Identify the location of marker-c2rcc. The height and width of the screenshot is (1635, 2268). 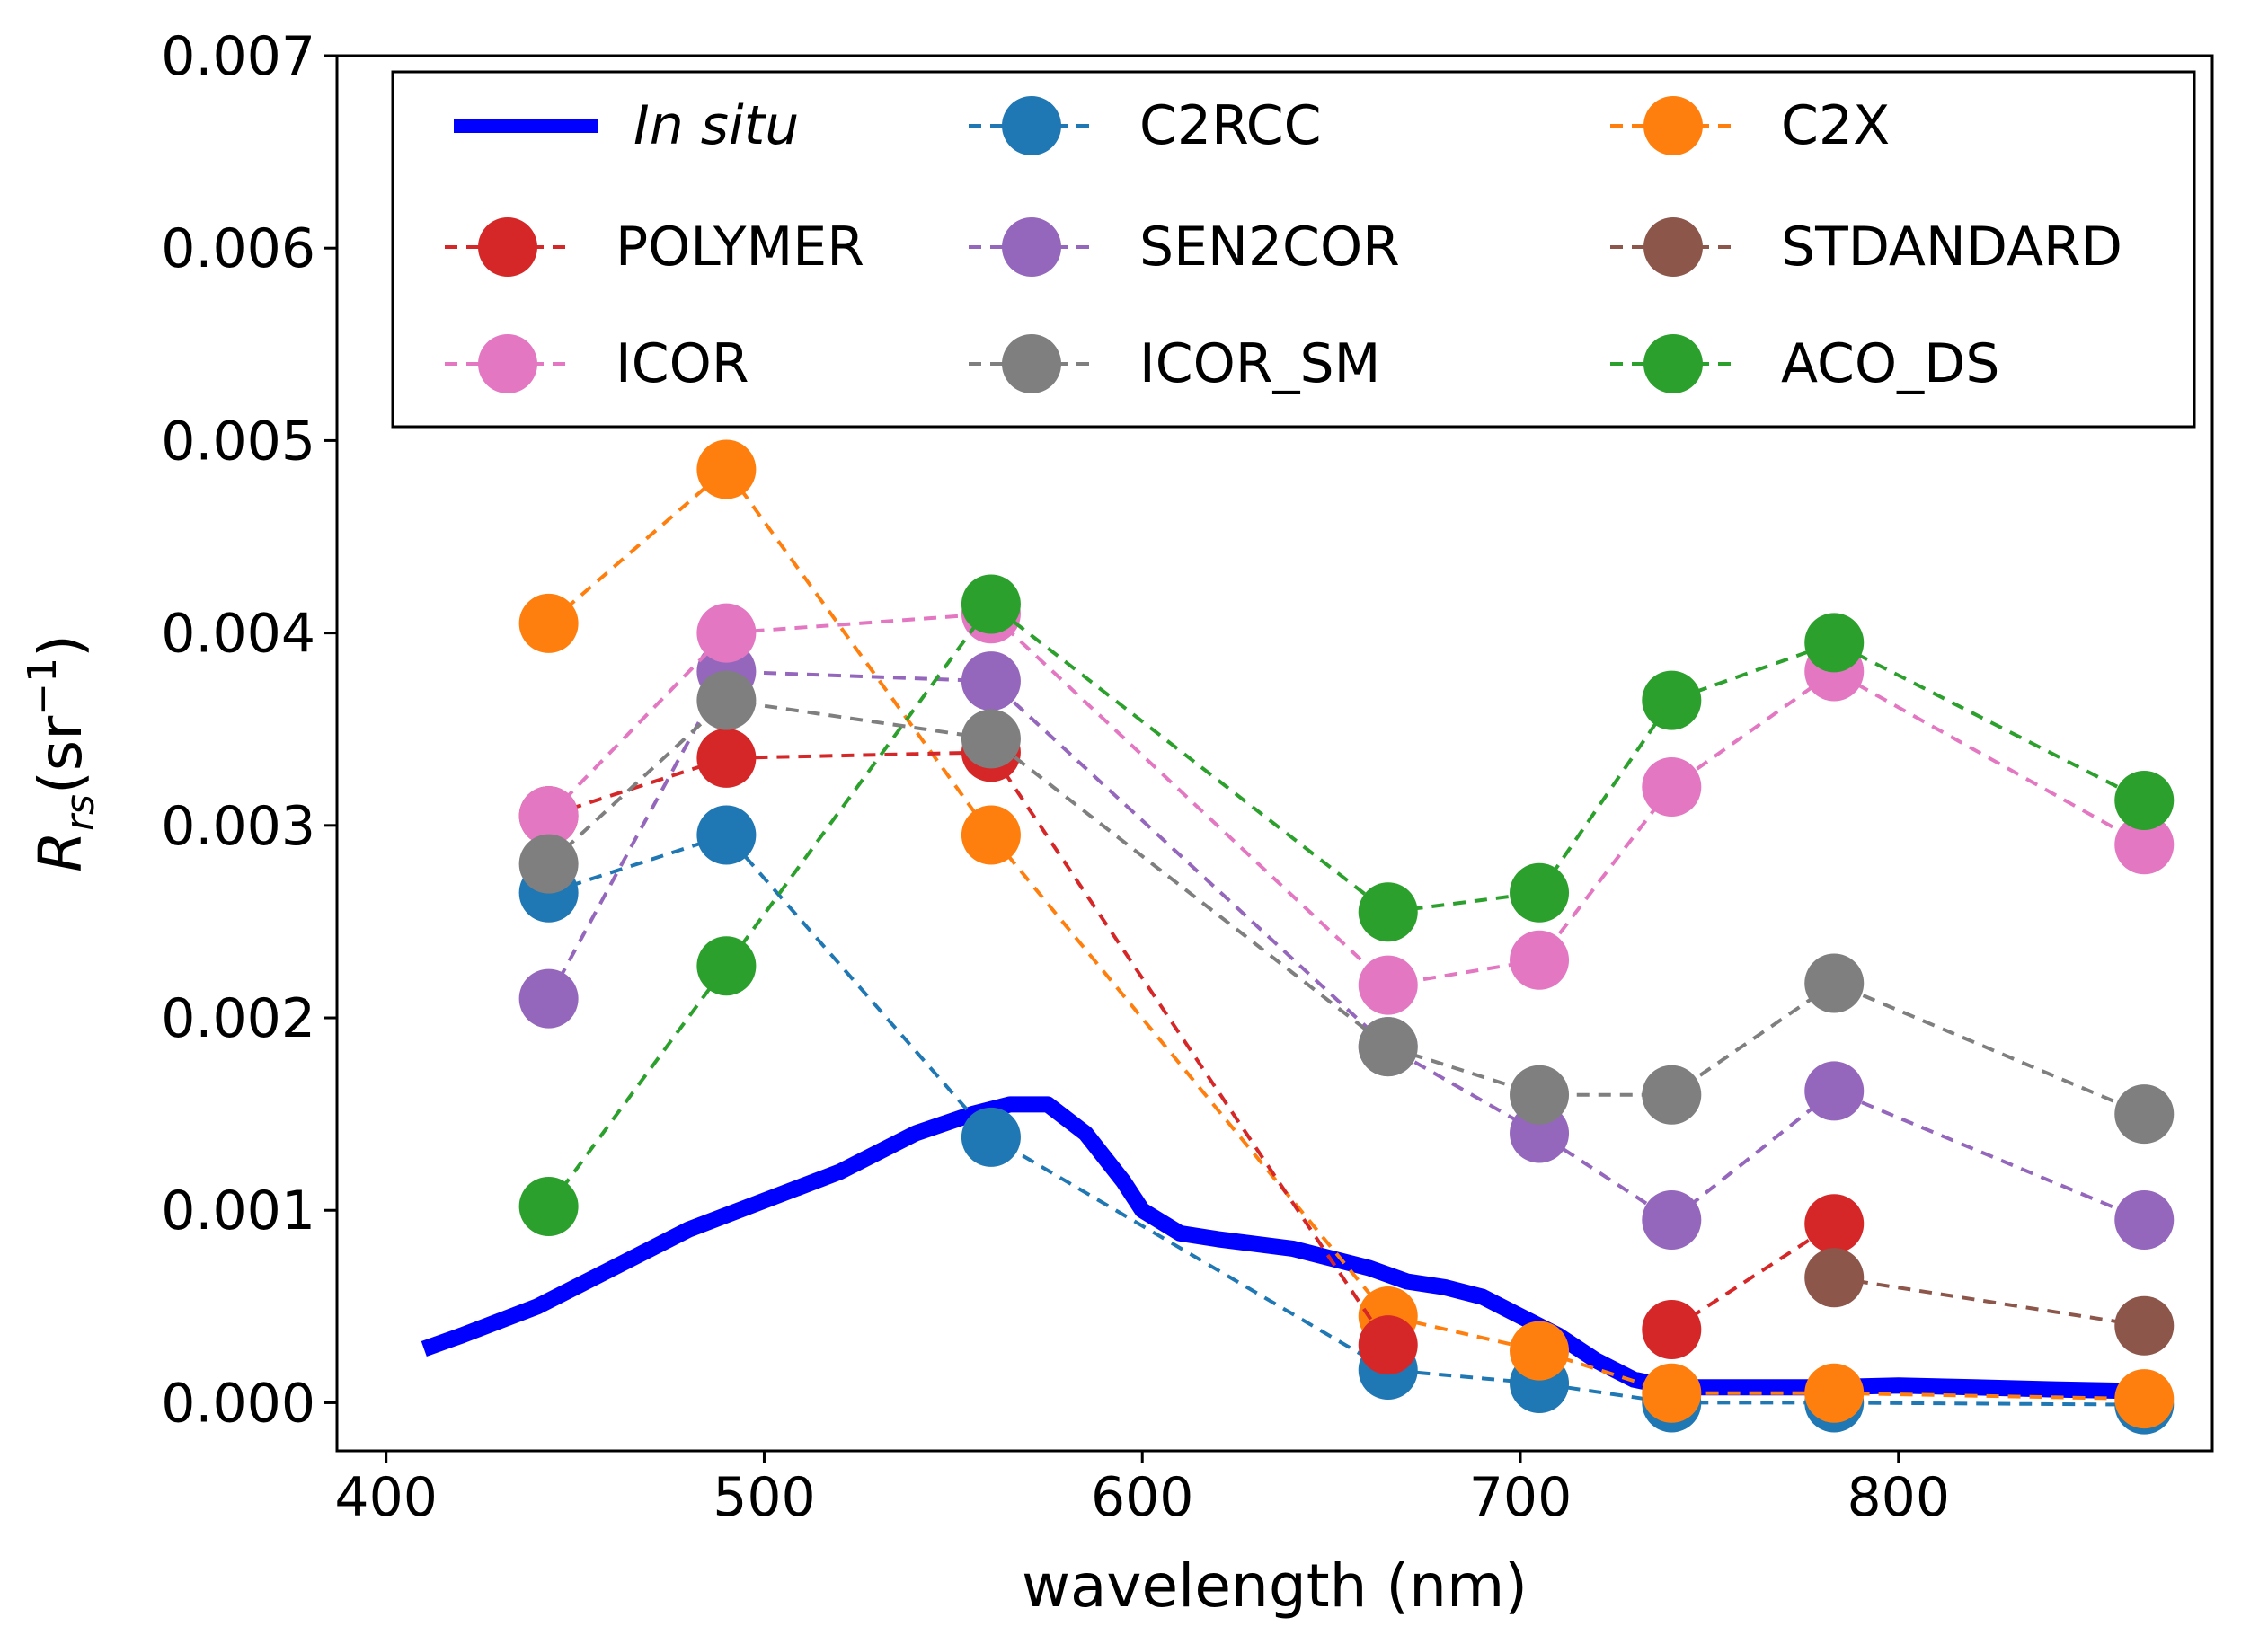
(991, 1137).